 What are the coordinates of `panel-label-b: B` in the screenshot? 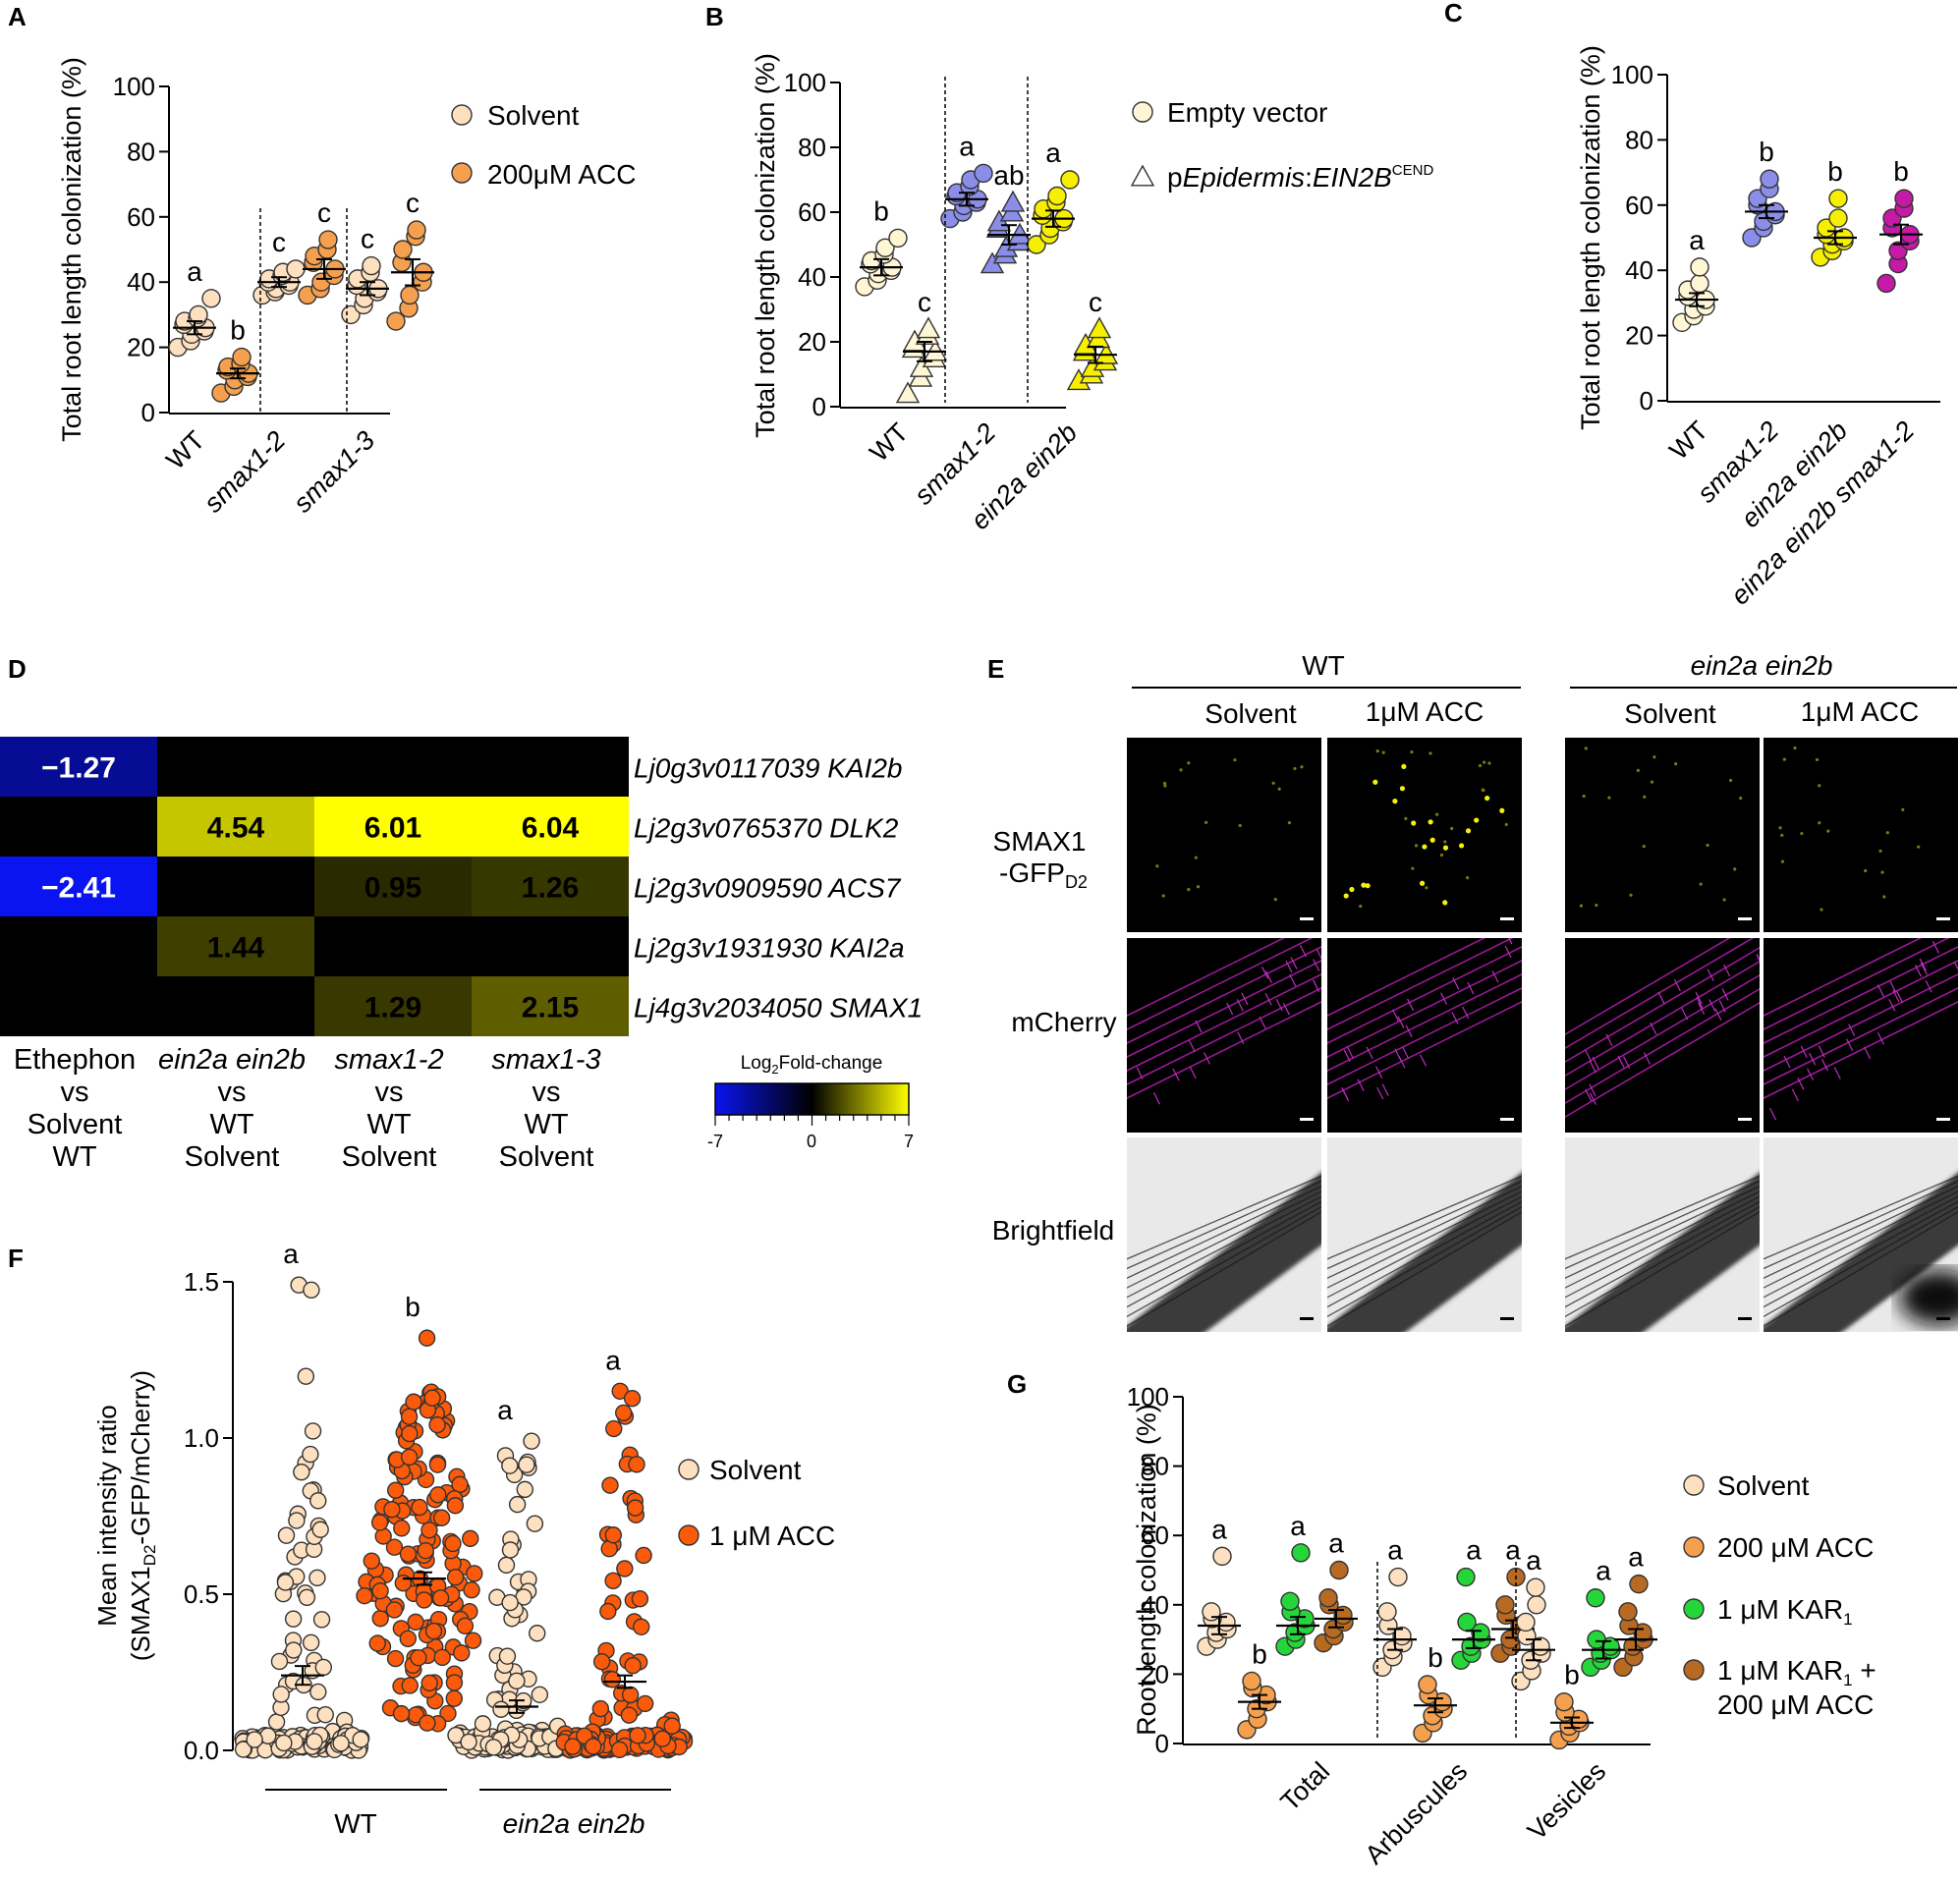 It's located at (714, 16).